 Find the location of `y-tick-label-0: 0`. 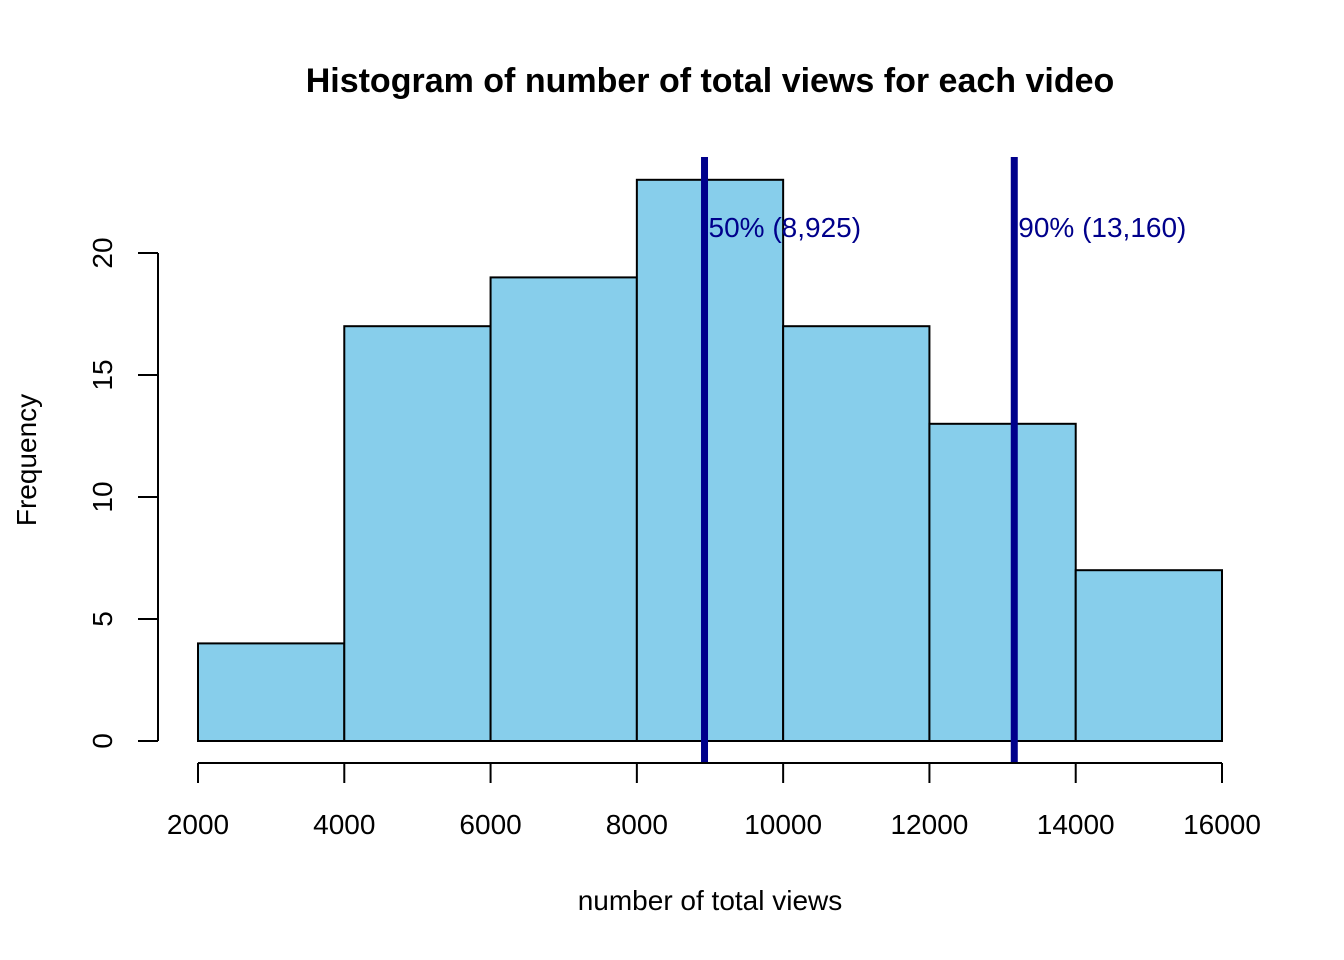

y-tick-label-0: 0 is located at coordinates (102, 741).